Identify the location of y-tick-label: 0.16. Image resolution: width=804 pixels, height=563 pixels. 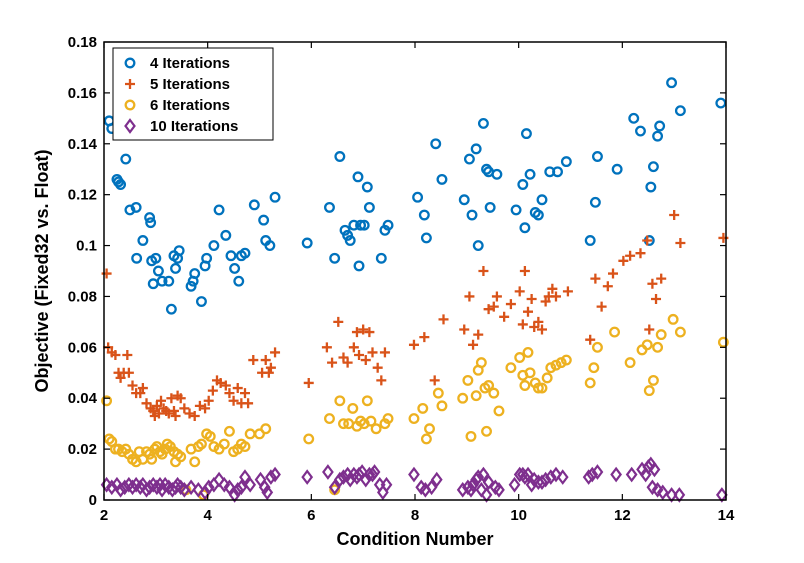
(82, 93).